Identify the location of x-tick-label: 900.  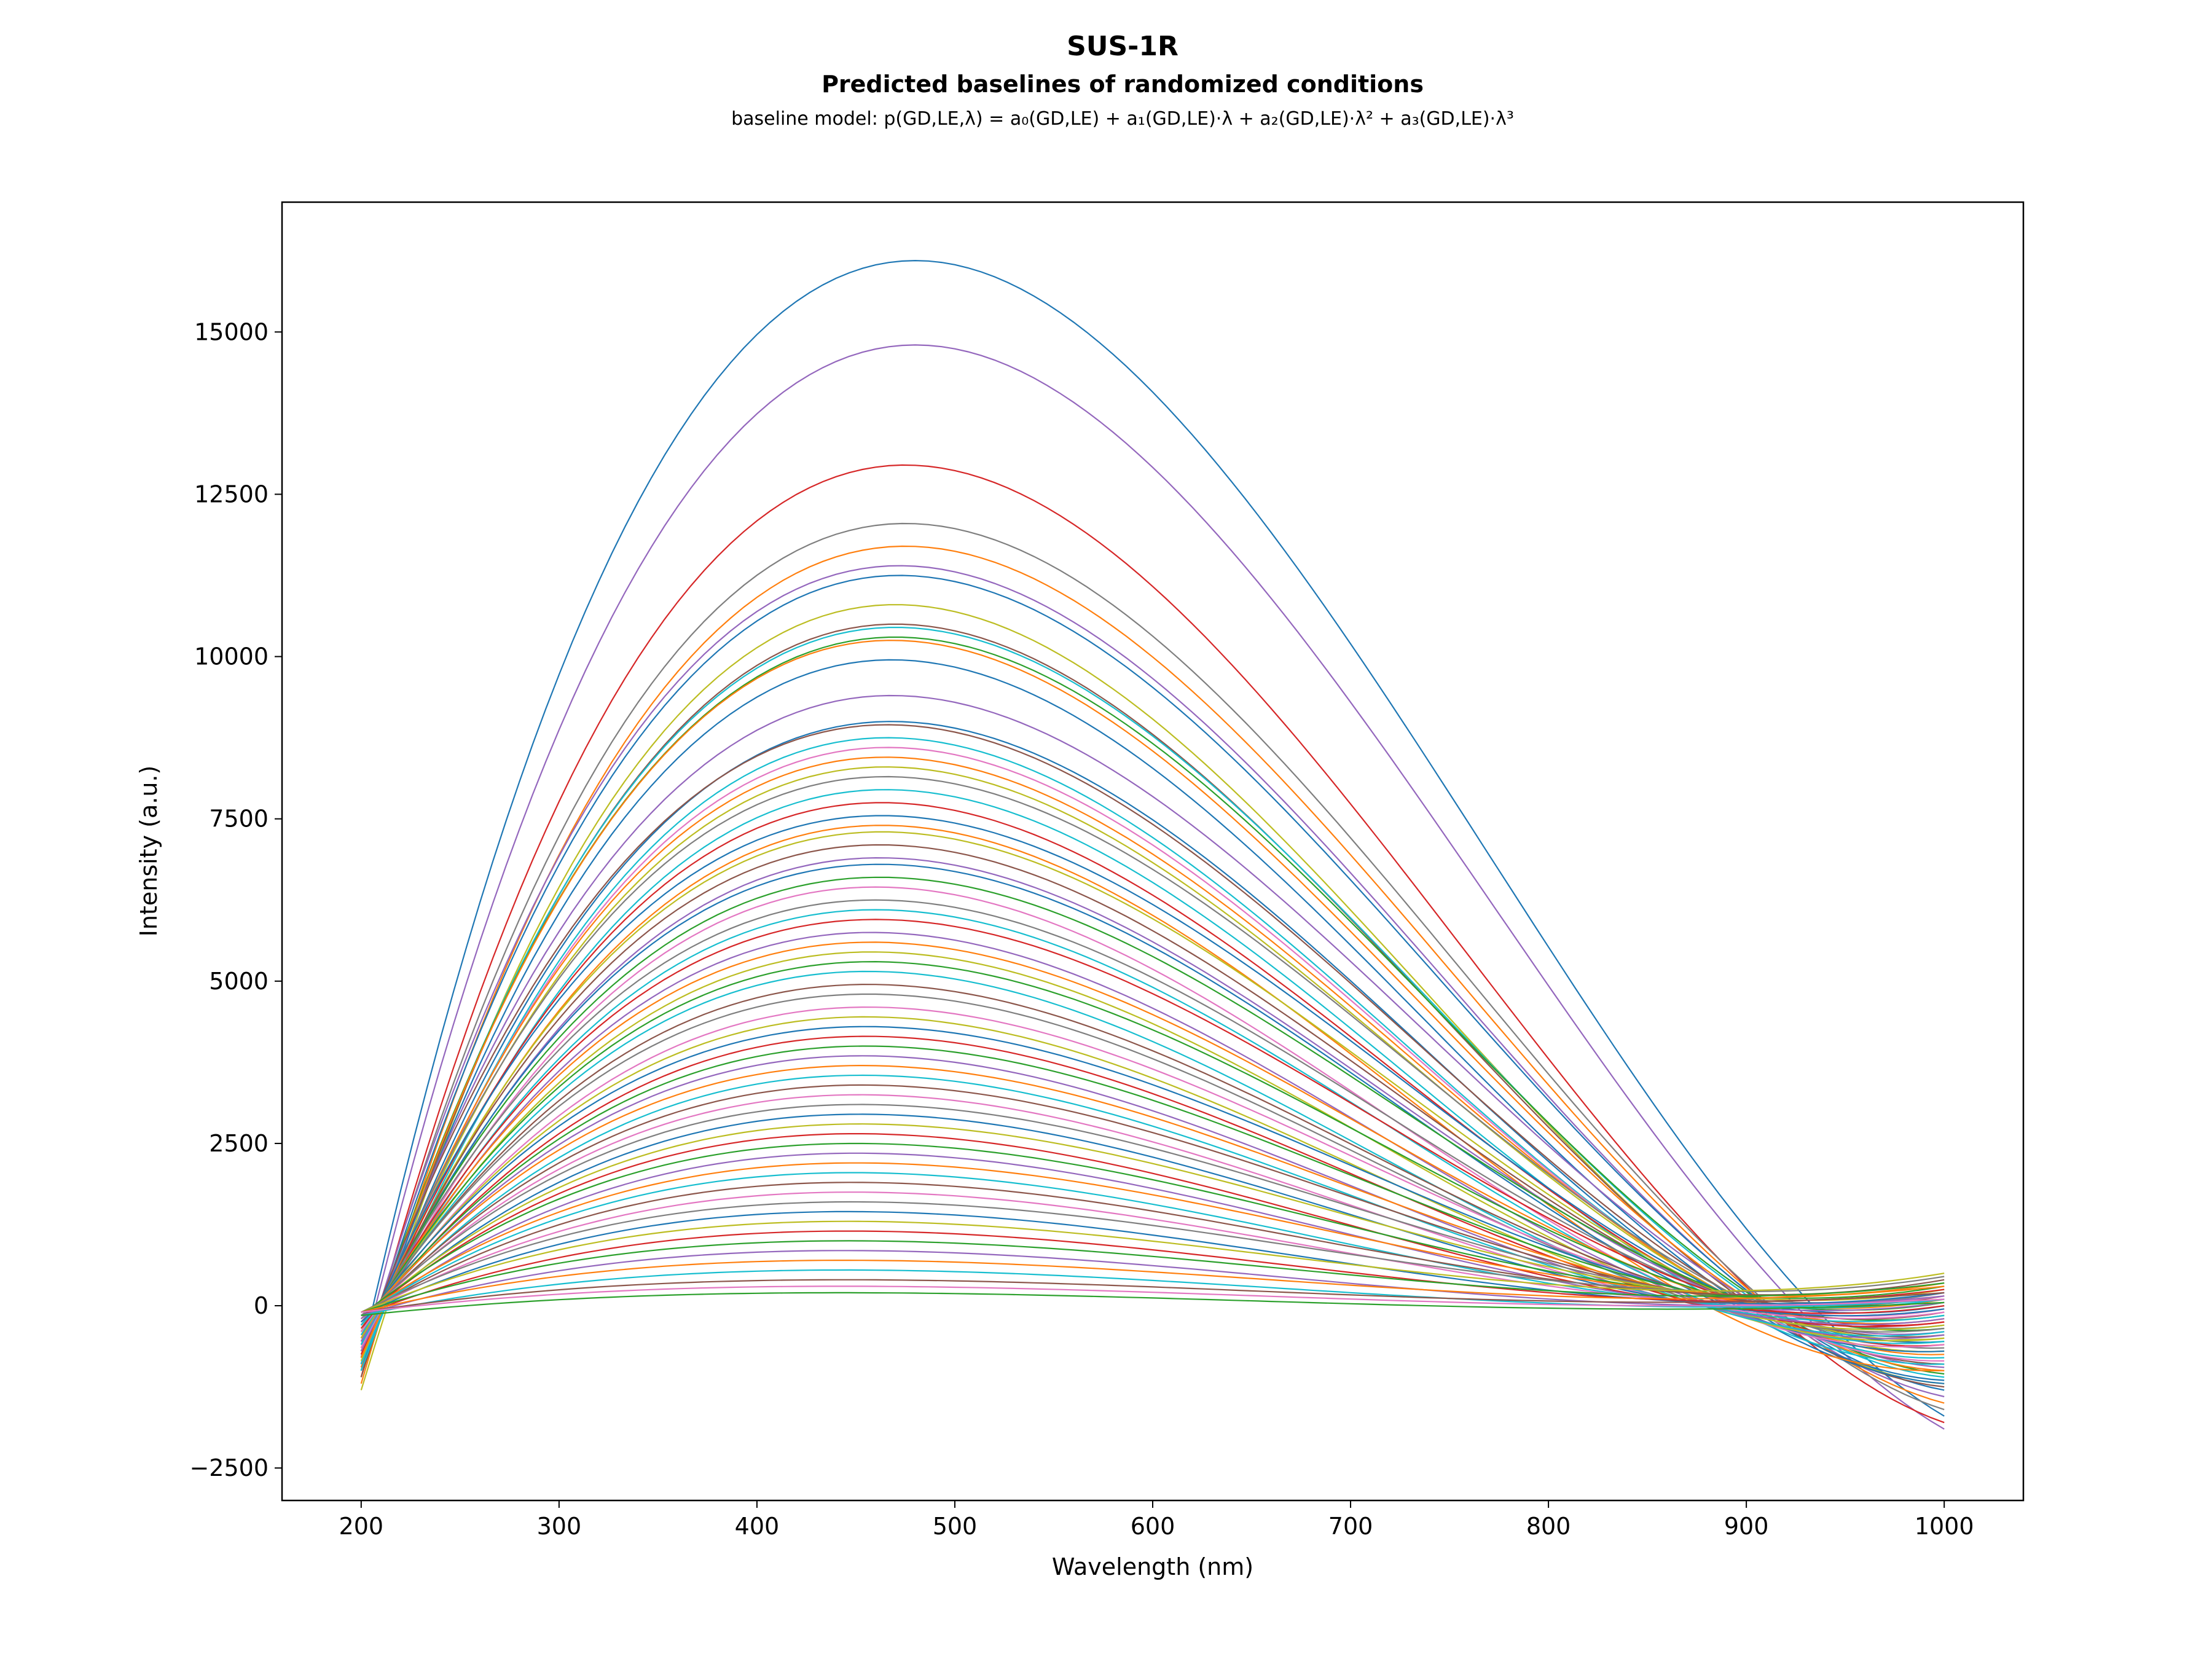
(1746, 1526).